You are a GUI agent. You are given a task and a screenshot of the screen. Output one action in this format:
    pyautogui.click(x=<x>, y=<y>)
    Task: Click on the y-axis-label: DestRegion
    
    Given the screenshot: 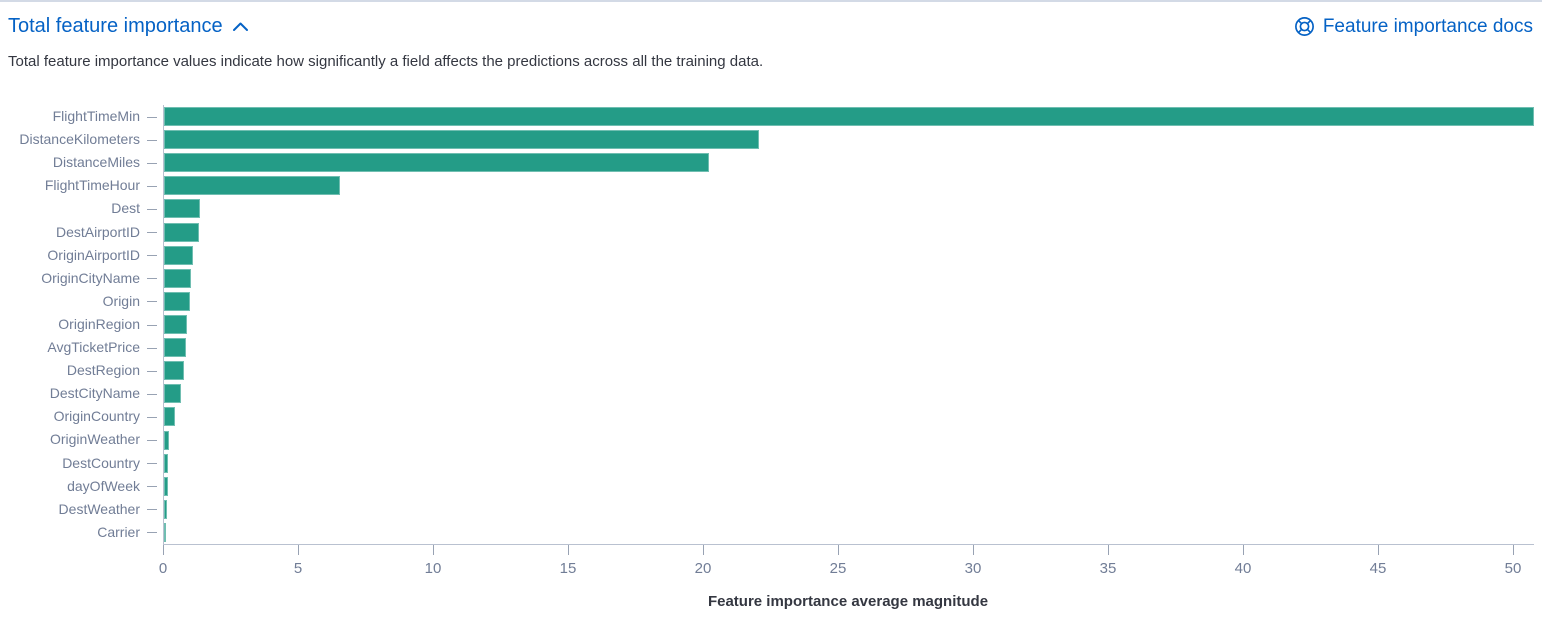 What is the action you would take?
    pyautogui.click(x=103, y=370)
    